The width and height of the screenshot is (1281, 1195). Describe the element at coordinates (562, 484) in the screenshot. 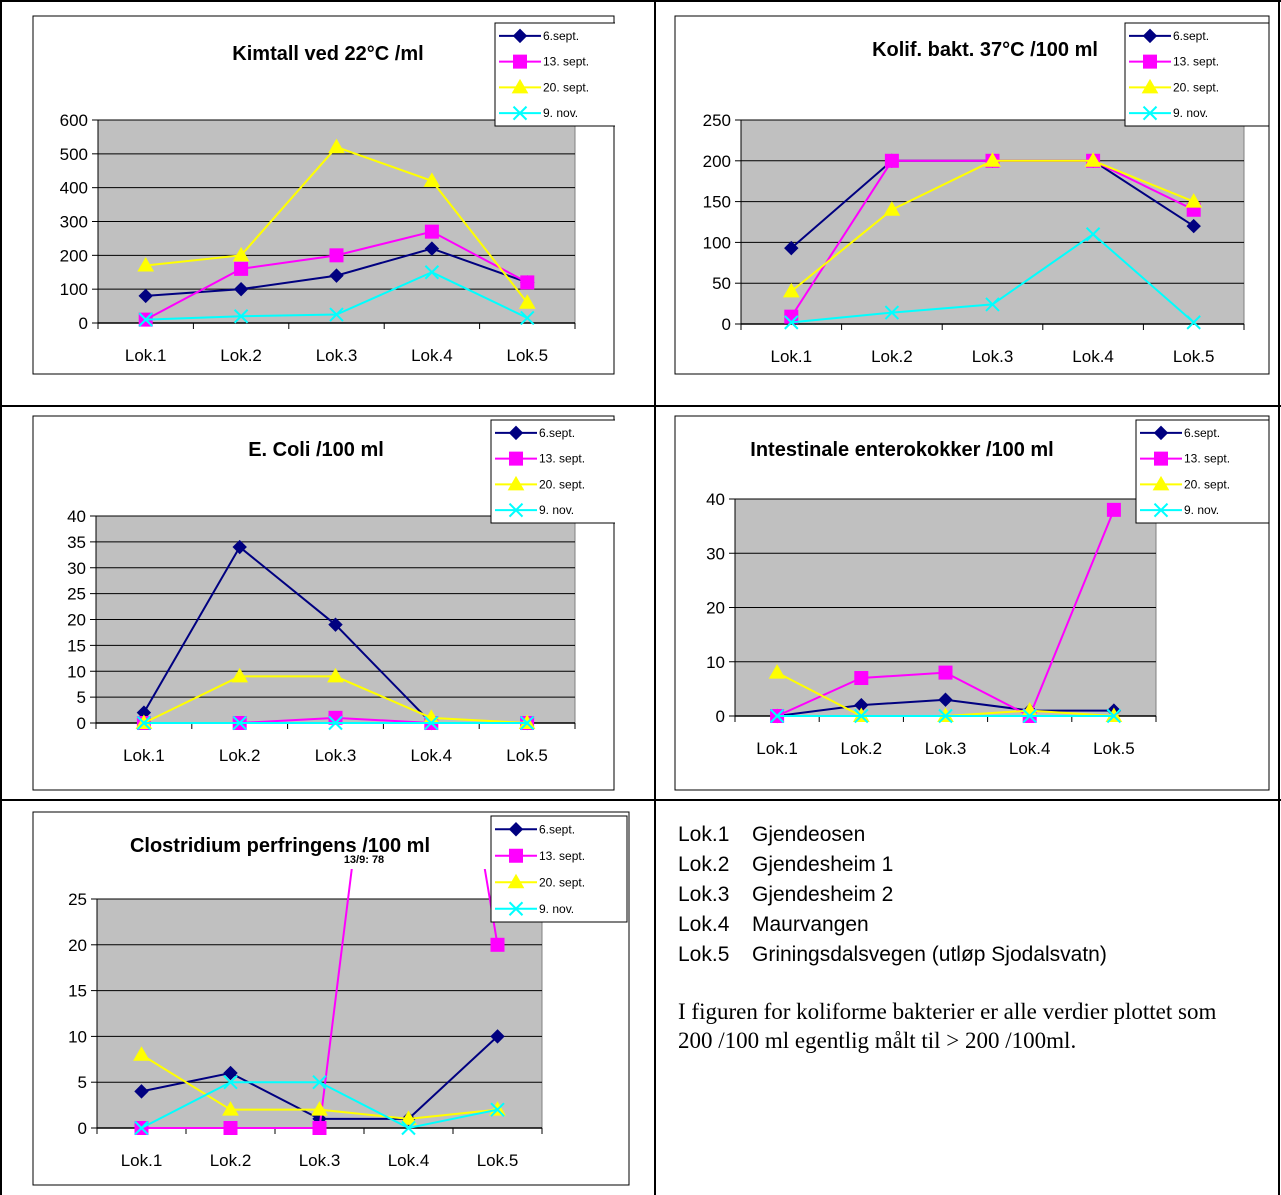

I see `legend-label: 20. sept.` at that location.